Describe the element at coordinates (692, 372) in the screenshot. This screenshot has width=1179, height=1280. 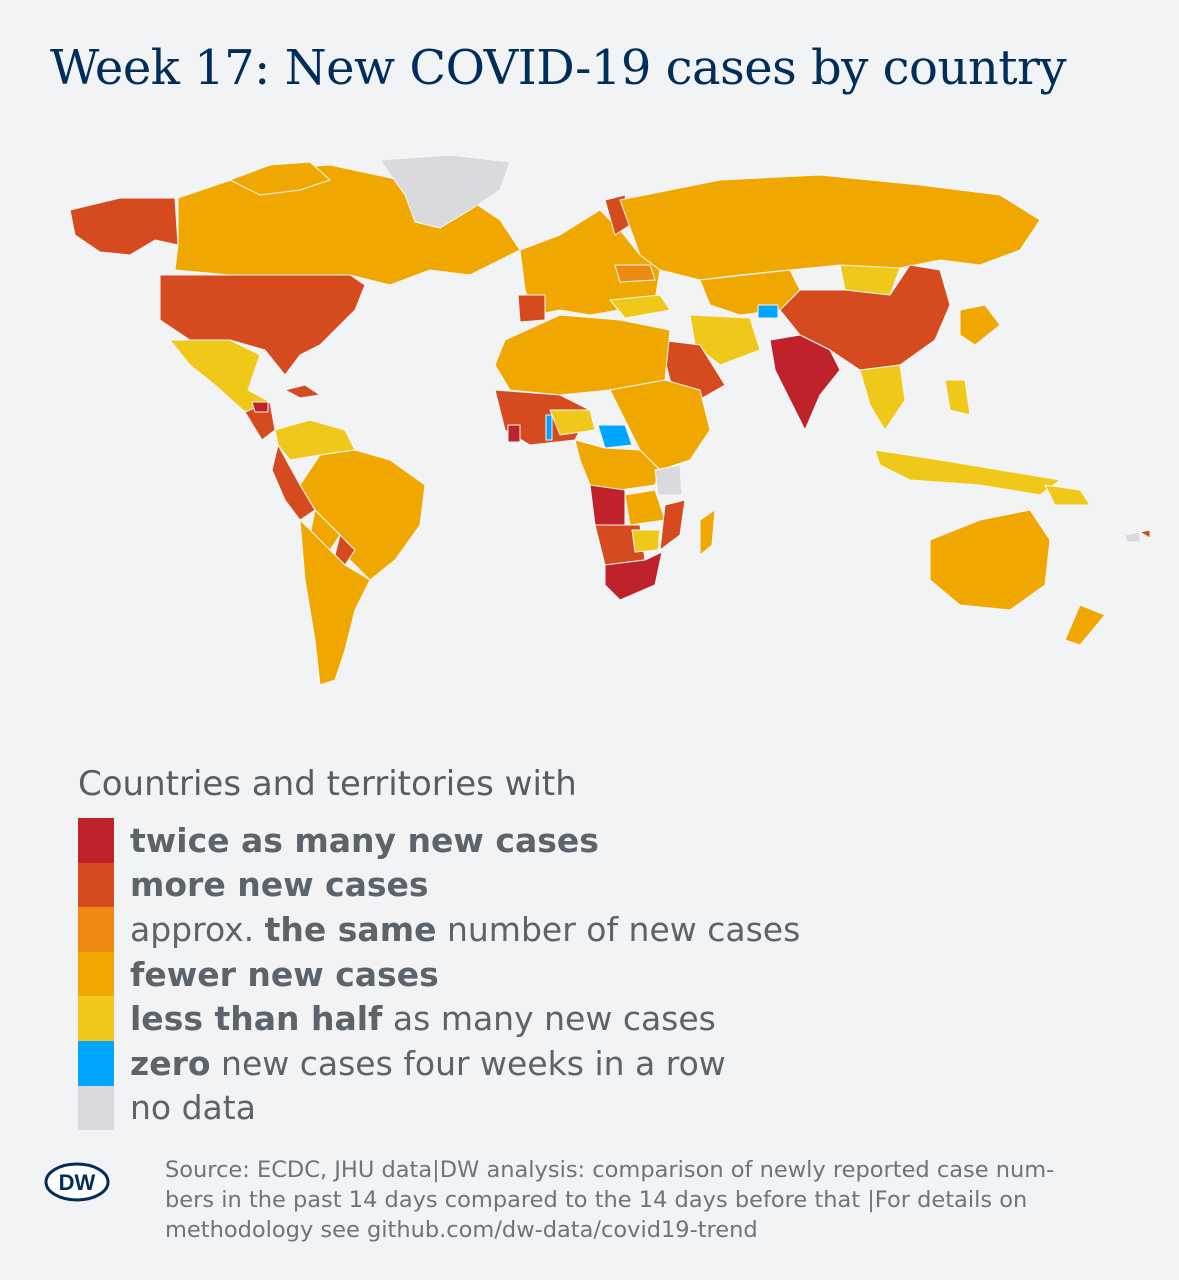
I see `region-arabia` at that location.